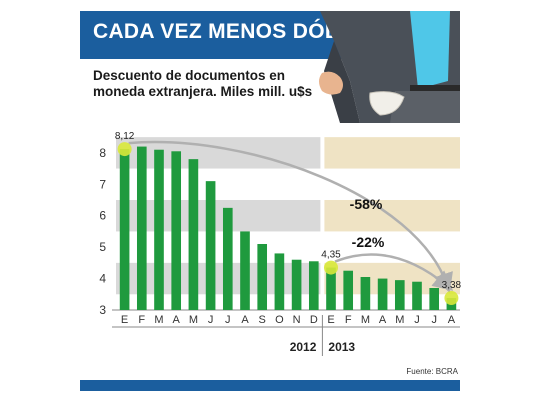 This screenshot has width=540, height=405. I want to click on subtitle-line-1: Descuento de documentos en, so click(189, 75).